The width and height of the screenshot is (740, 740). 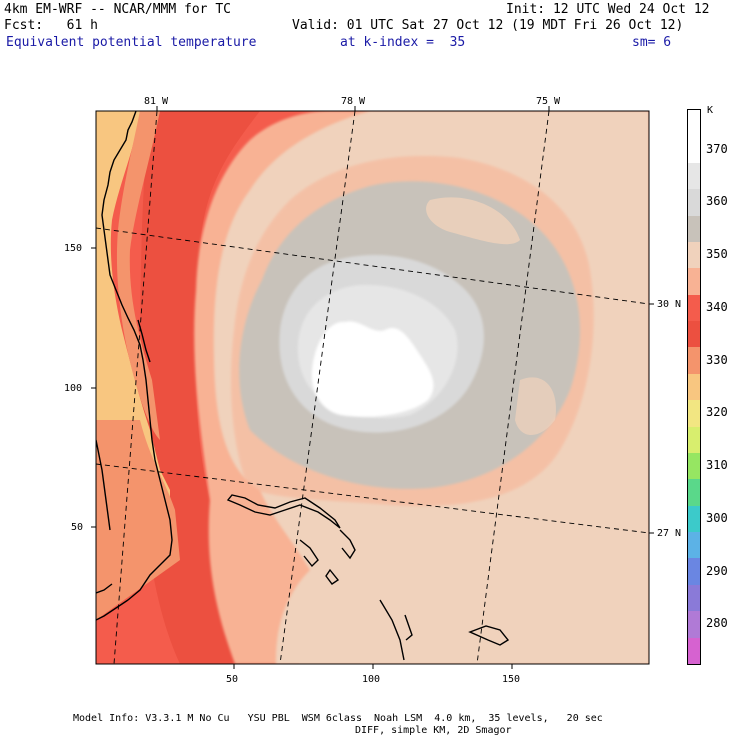 What do you see at coordinates (710, 110) in the screenshot?
I see `colorbar-unit: K` at bounding box center [710, 110].